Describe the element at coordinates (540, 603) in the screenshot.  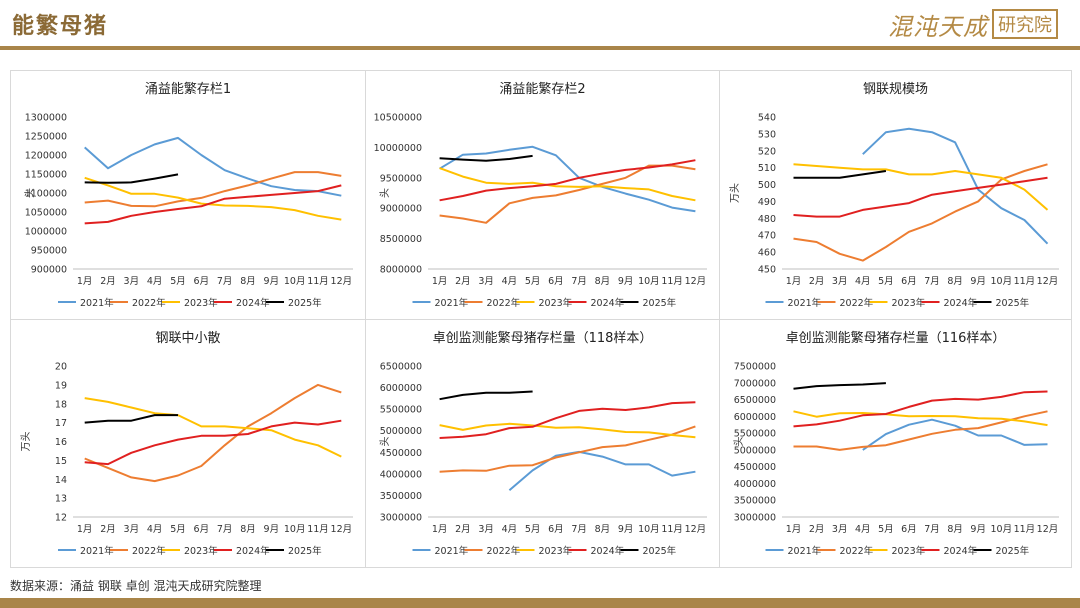
I see `footer-bar` at that location.